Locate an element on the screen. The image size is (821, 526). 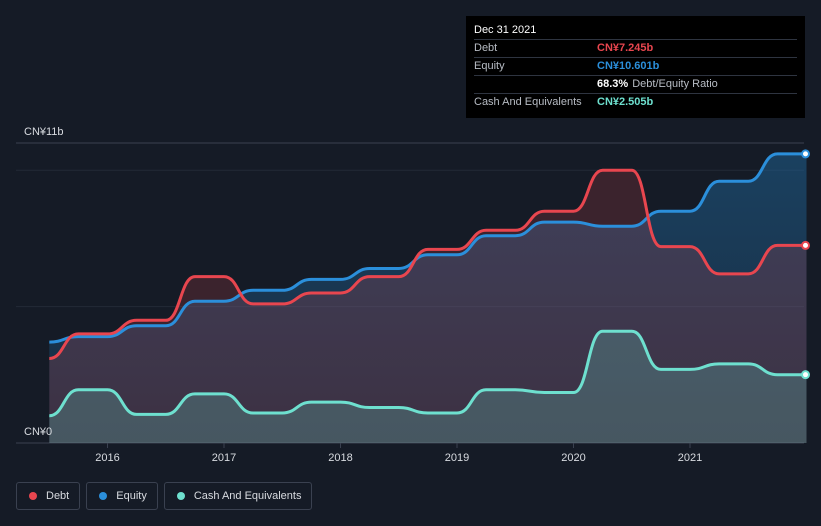
tooltip-value: CN¥2.505b is located at coordinates (625, 102).